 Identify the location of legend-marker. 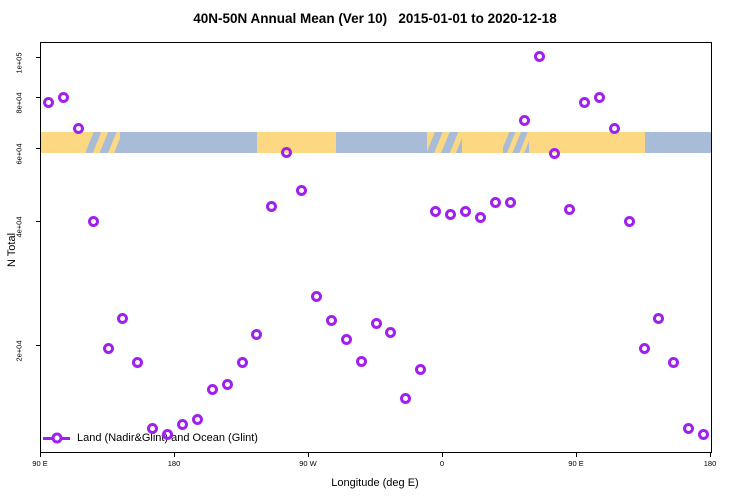
(56, 438).